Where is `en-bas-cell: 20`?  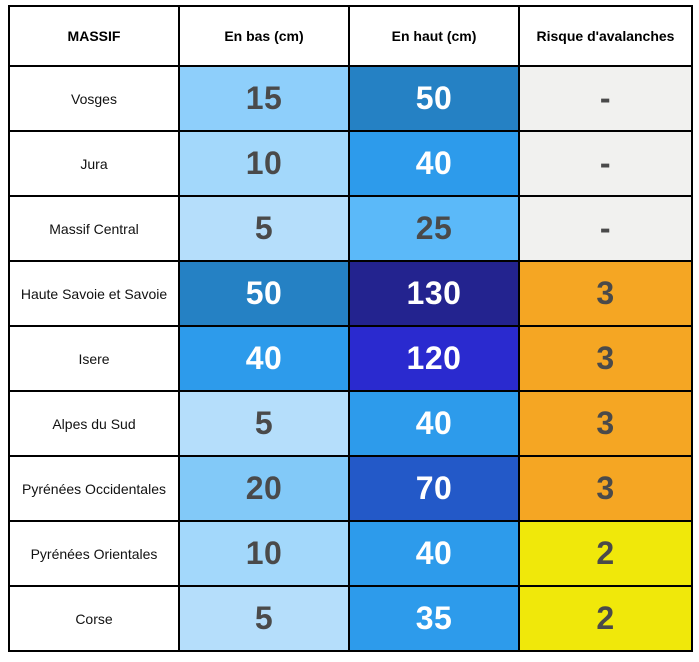 en-bas-cell: 20 is located at coordinates (264, 488).